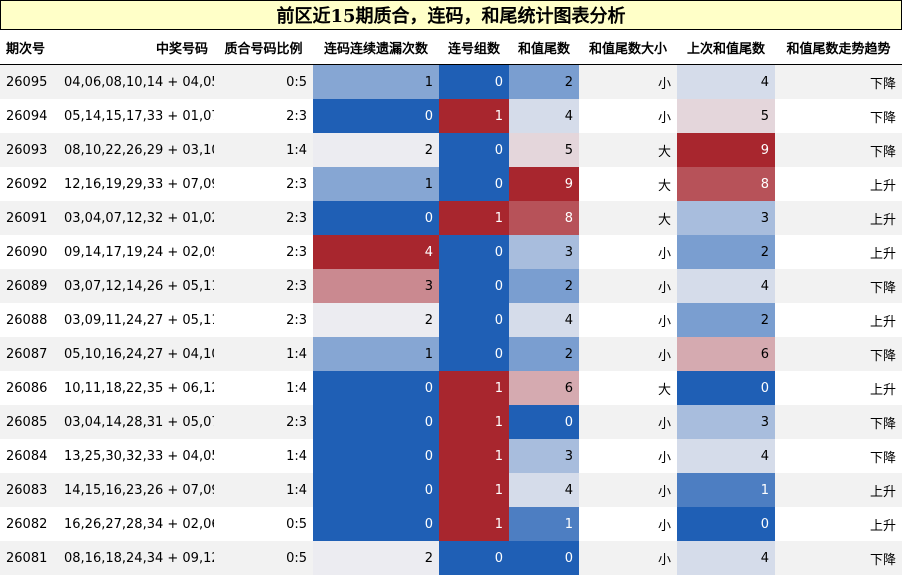 The width and height of the screenshot is (902, 576). I want to click on cell-sum-tail: 5, so click(544, 150).